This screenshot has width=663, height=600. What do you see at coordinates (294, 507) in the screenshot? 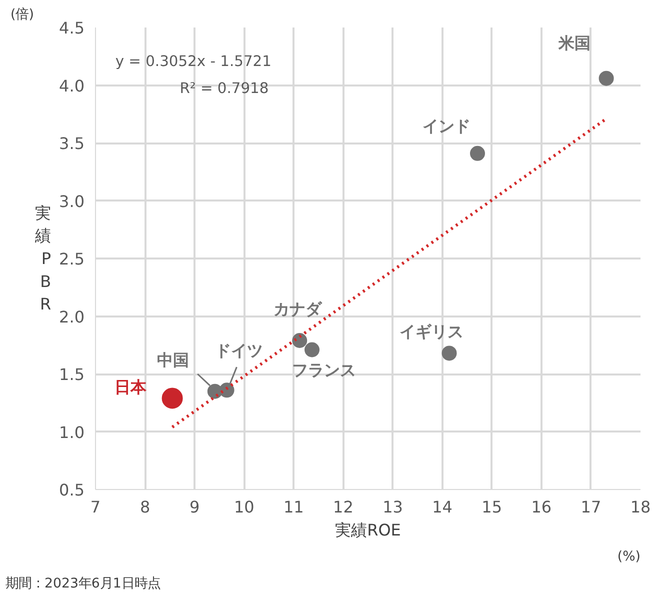
I see `x-tick-label: 11` at bounding box center [294, 507].